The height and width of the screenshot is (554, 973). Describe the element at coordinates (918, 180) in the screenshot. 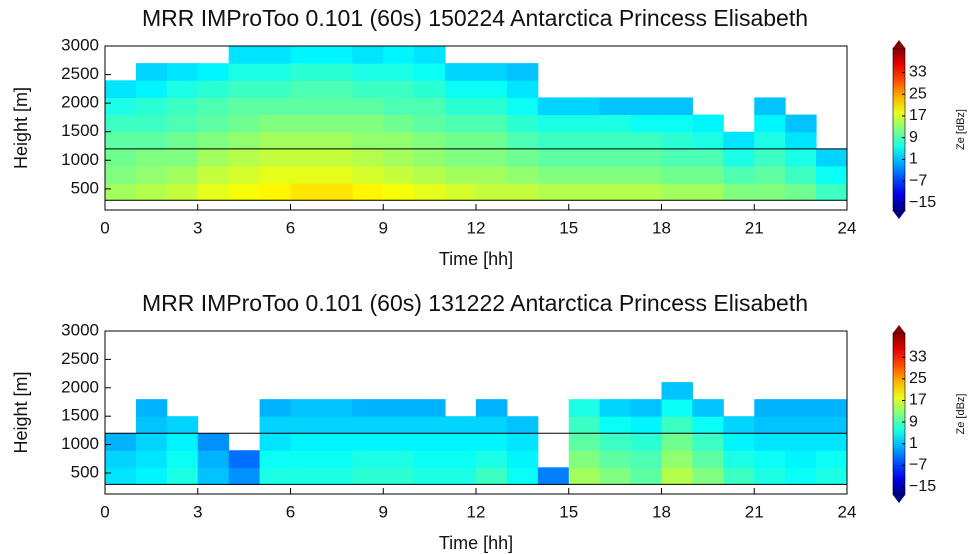

I see `colorbar-tick-label: −7` at that location.